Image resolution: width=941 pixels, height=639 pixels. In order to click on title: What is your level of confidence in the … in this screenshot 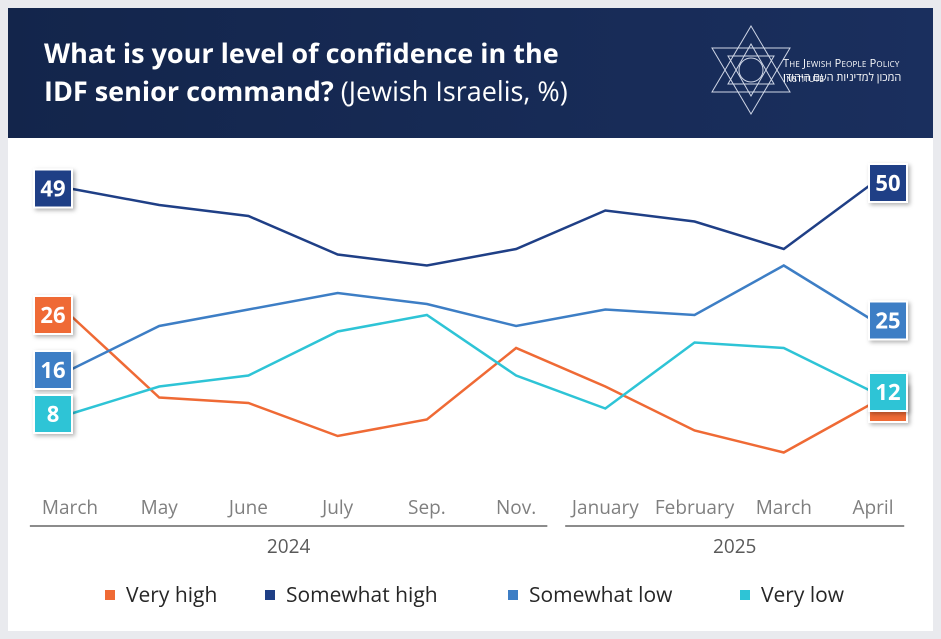, I will do `click(324, 72)`.